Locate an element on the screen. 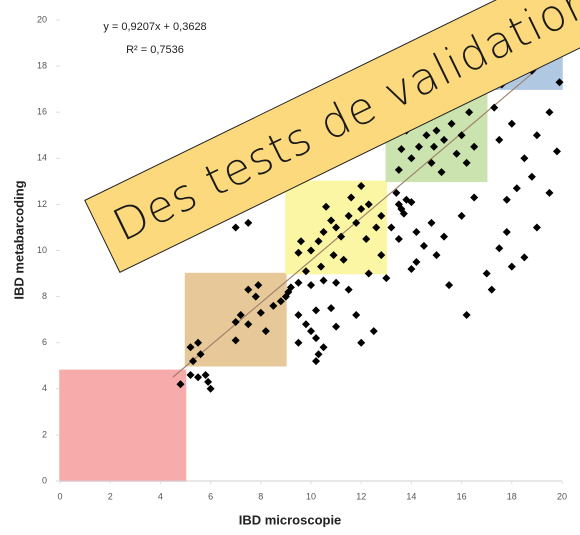 The width and height of the screenshot is (580, 535). x-tick-label: 10 is located at coordinates (311, 496).